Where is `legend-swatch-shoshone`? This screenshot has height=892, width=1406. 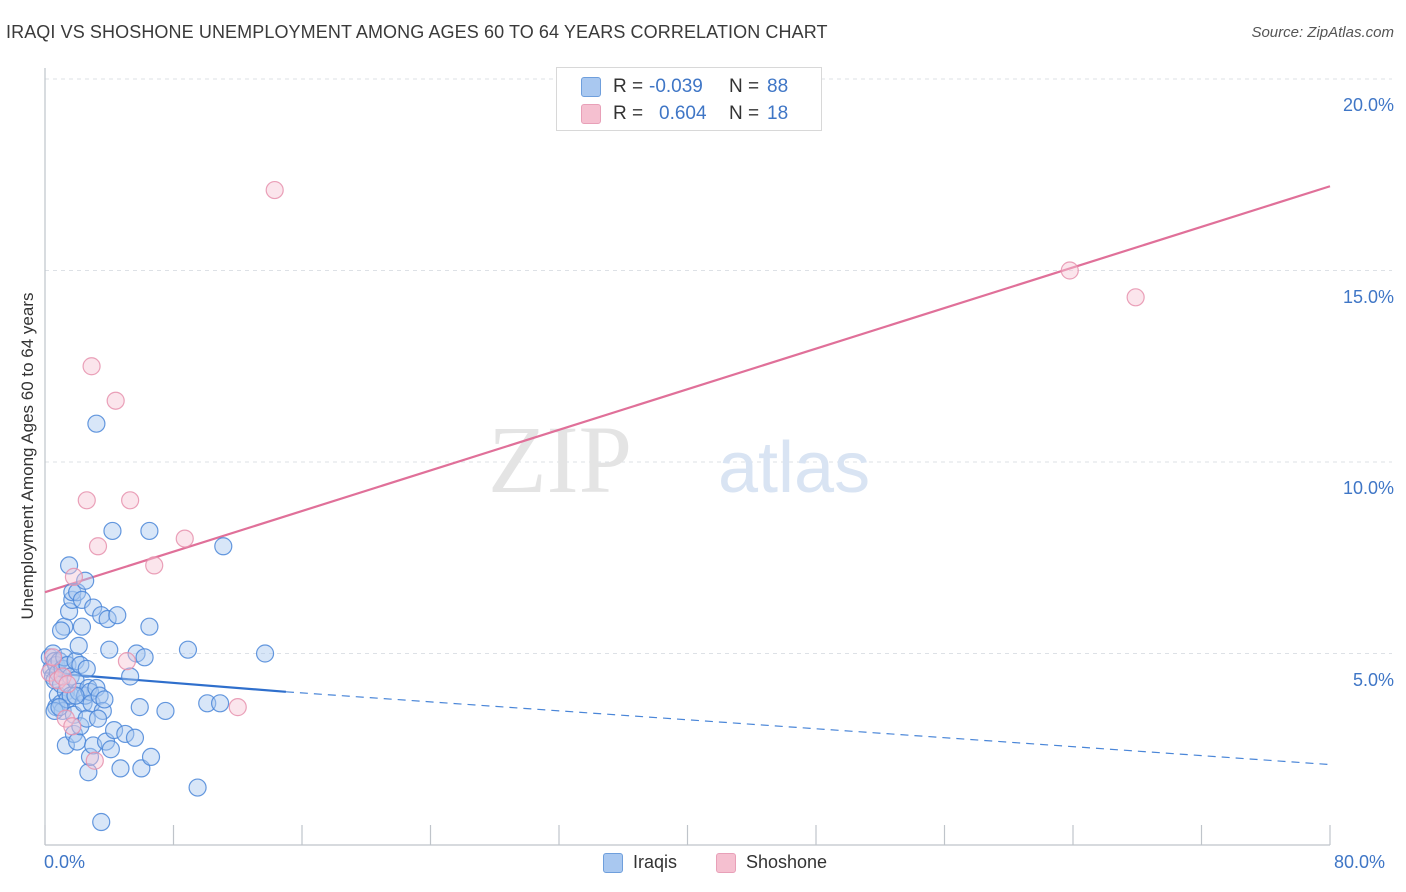
legend-swatch-shoshone is located at coordinates (591, 114).